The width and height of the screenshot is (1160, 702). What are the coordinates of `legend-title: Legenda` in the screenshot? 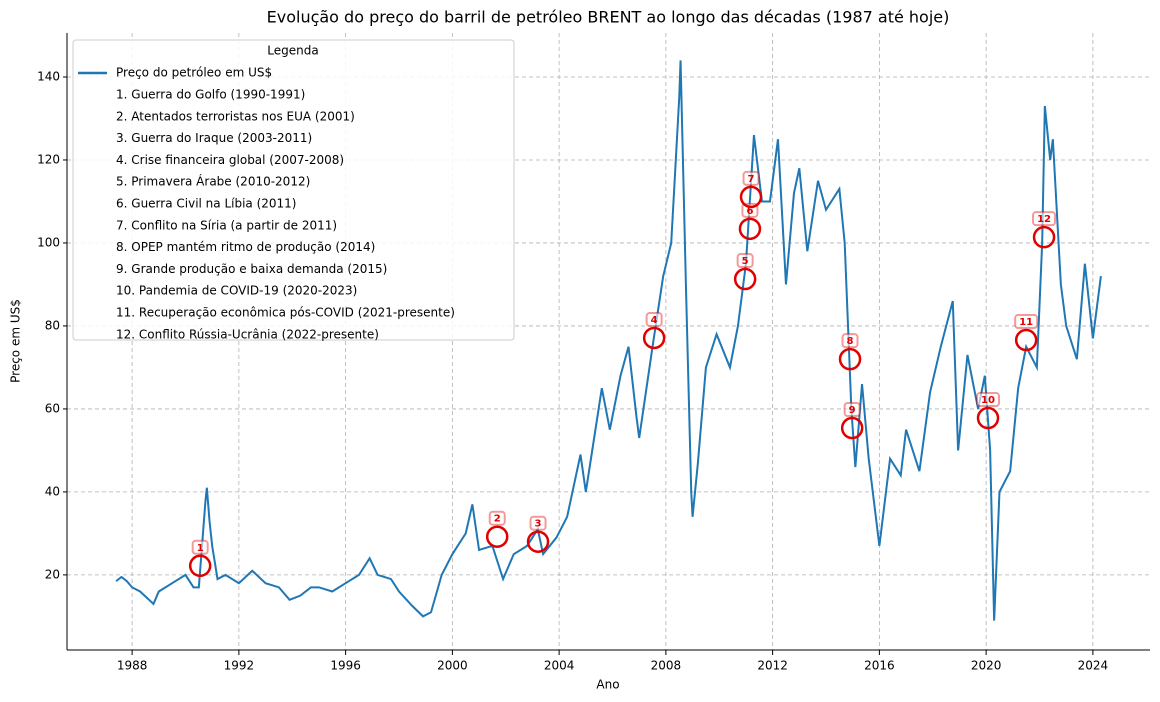 It's located at (292, 51).